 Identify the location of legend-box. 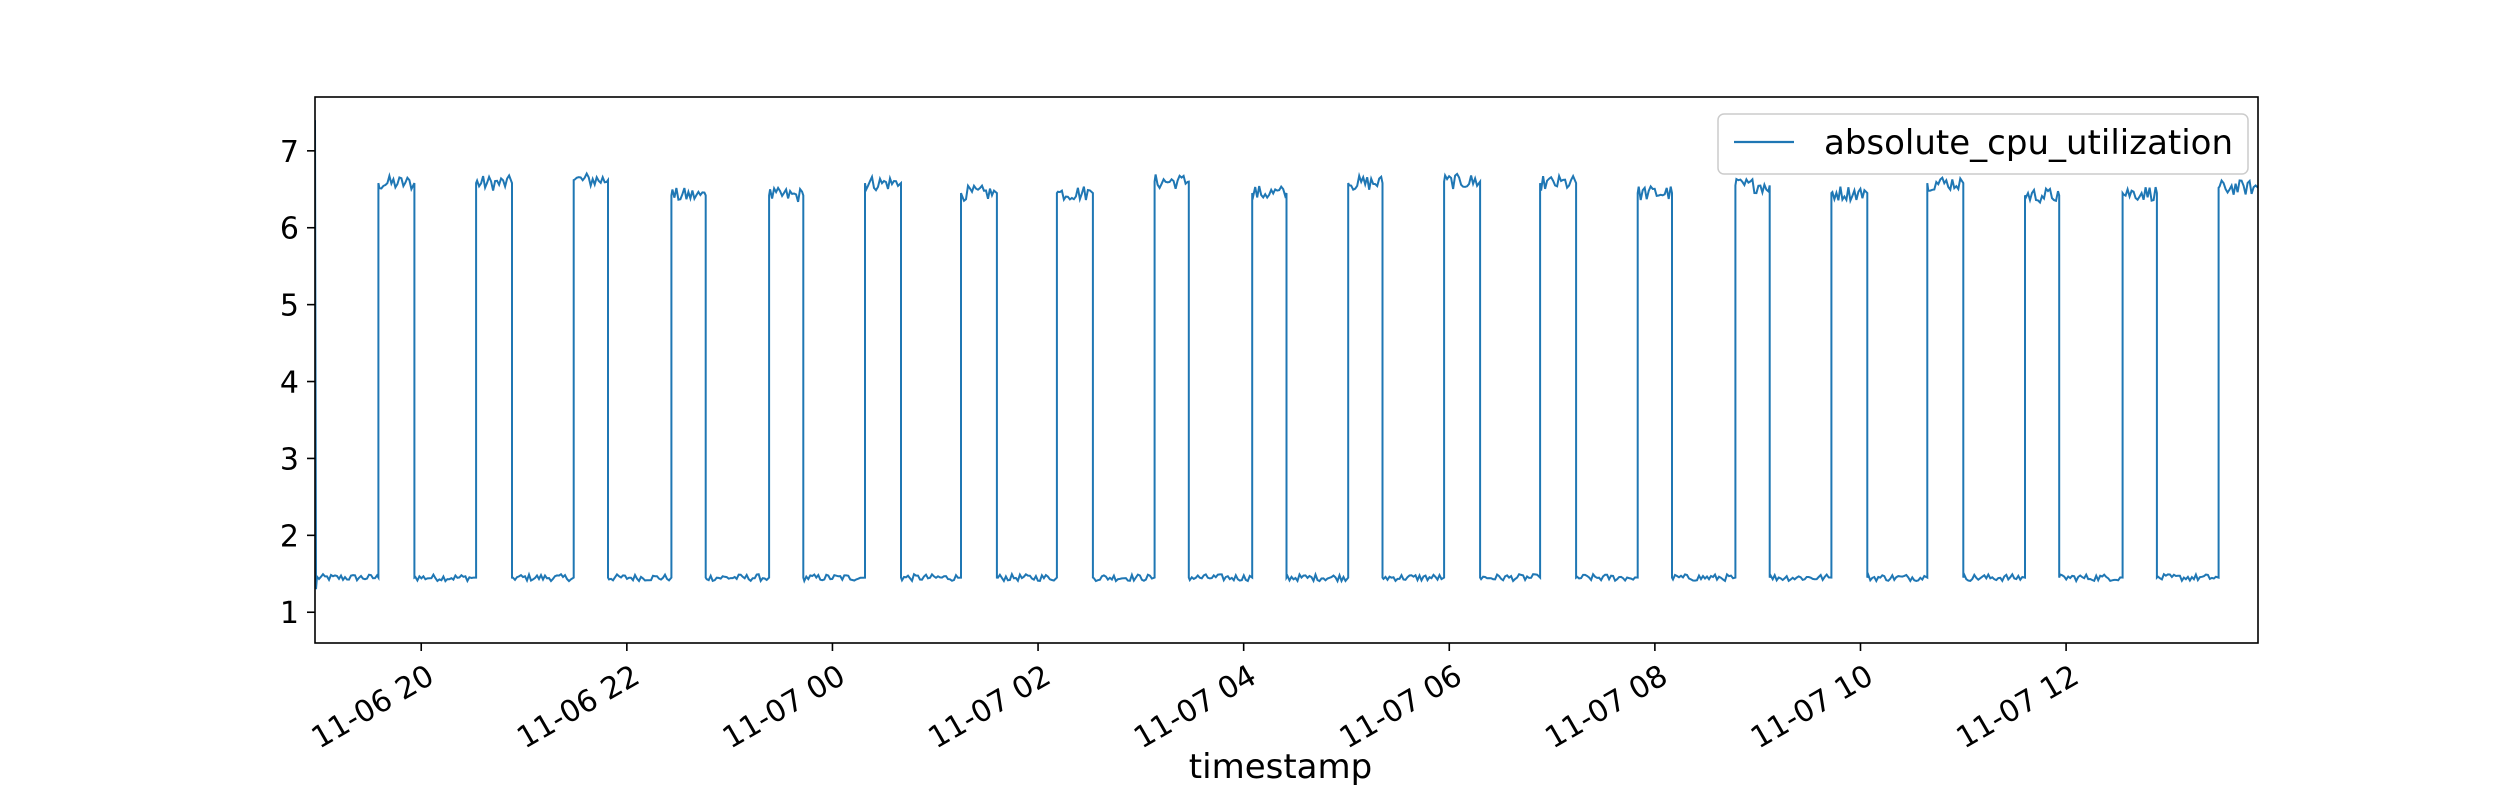
(1983, 144).